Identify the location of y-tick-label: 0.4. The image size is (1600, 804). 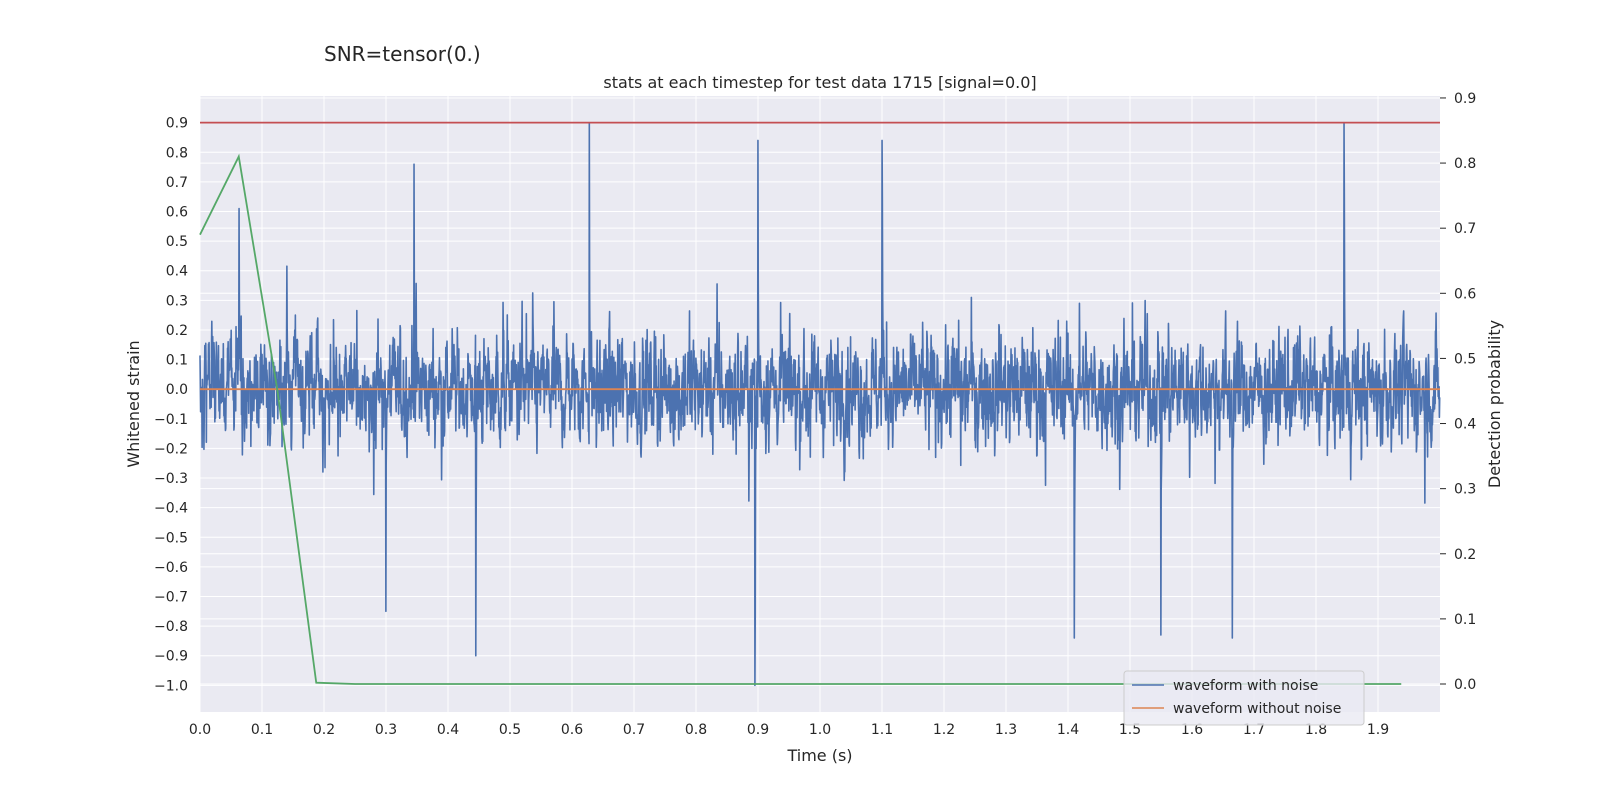
(177, 272).